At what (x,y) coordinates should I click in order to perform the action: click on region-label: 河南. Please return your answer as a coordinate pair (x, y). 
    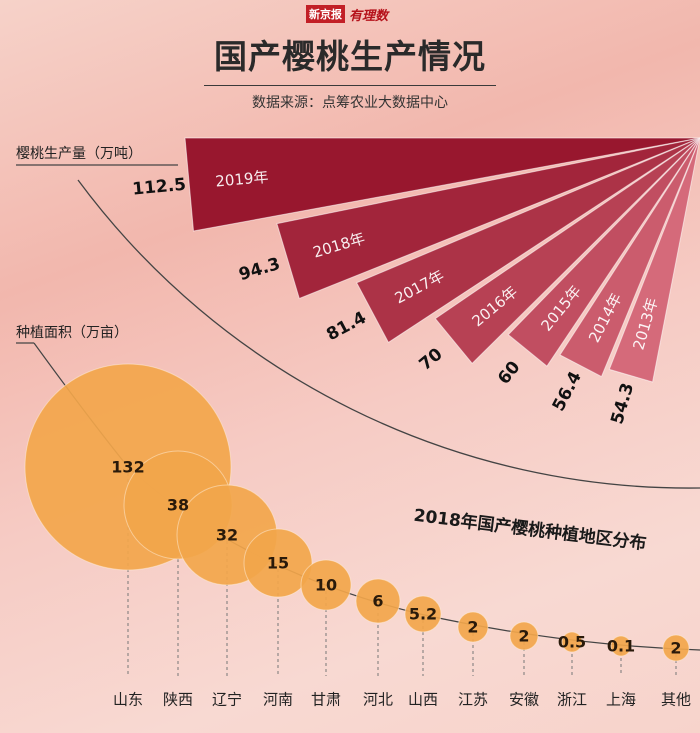
    Looking at the image, I should click on (278, 700).